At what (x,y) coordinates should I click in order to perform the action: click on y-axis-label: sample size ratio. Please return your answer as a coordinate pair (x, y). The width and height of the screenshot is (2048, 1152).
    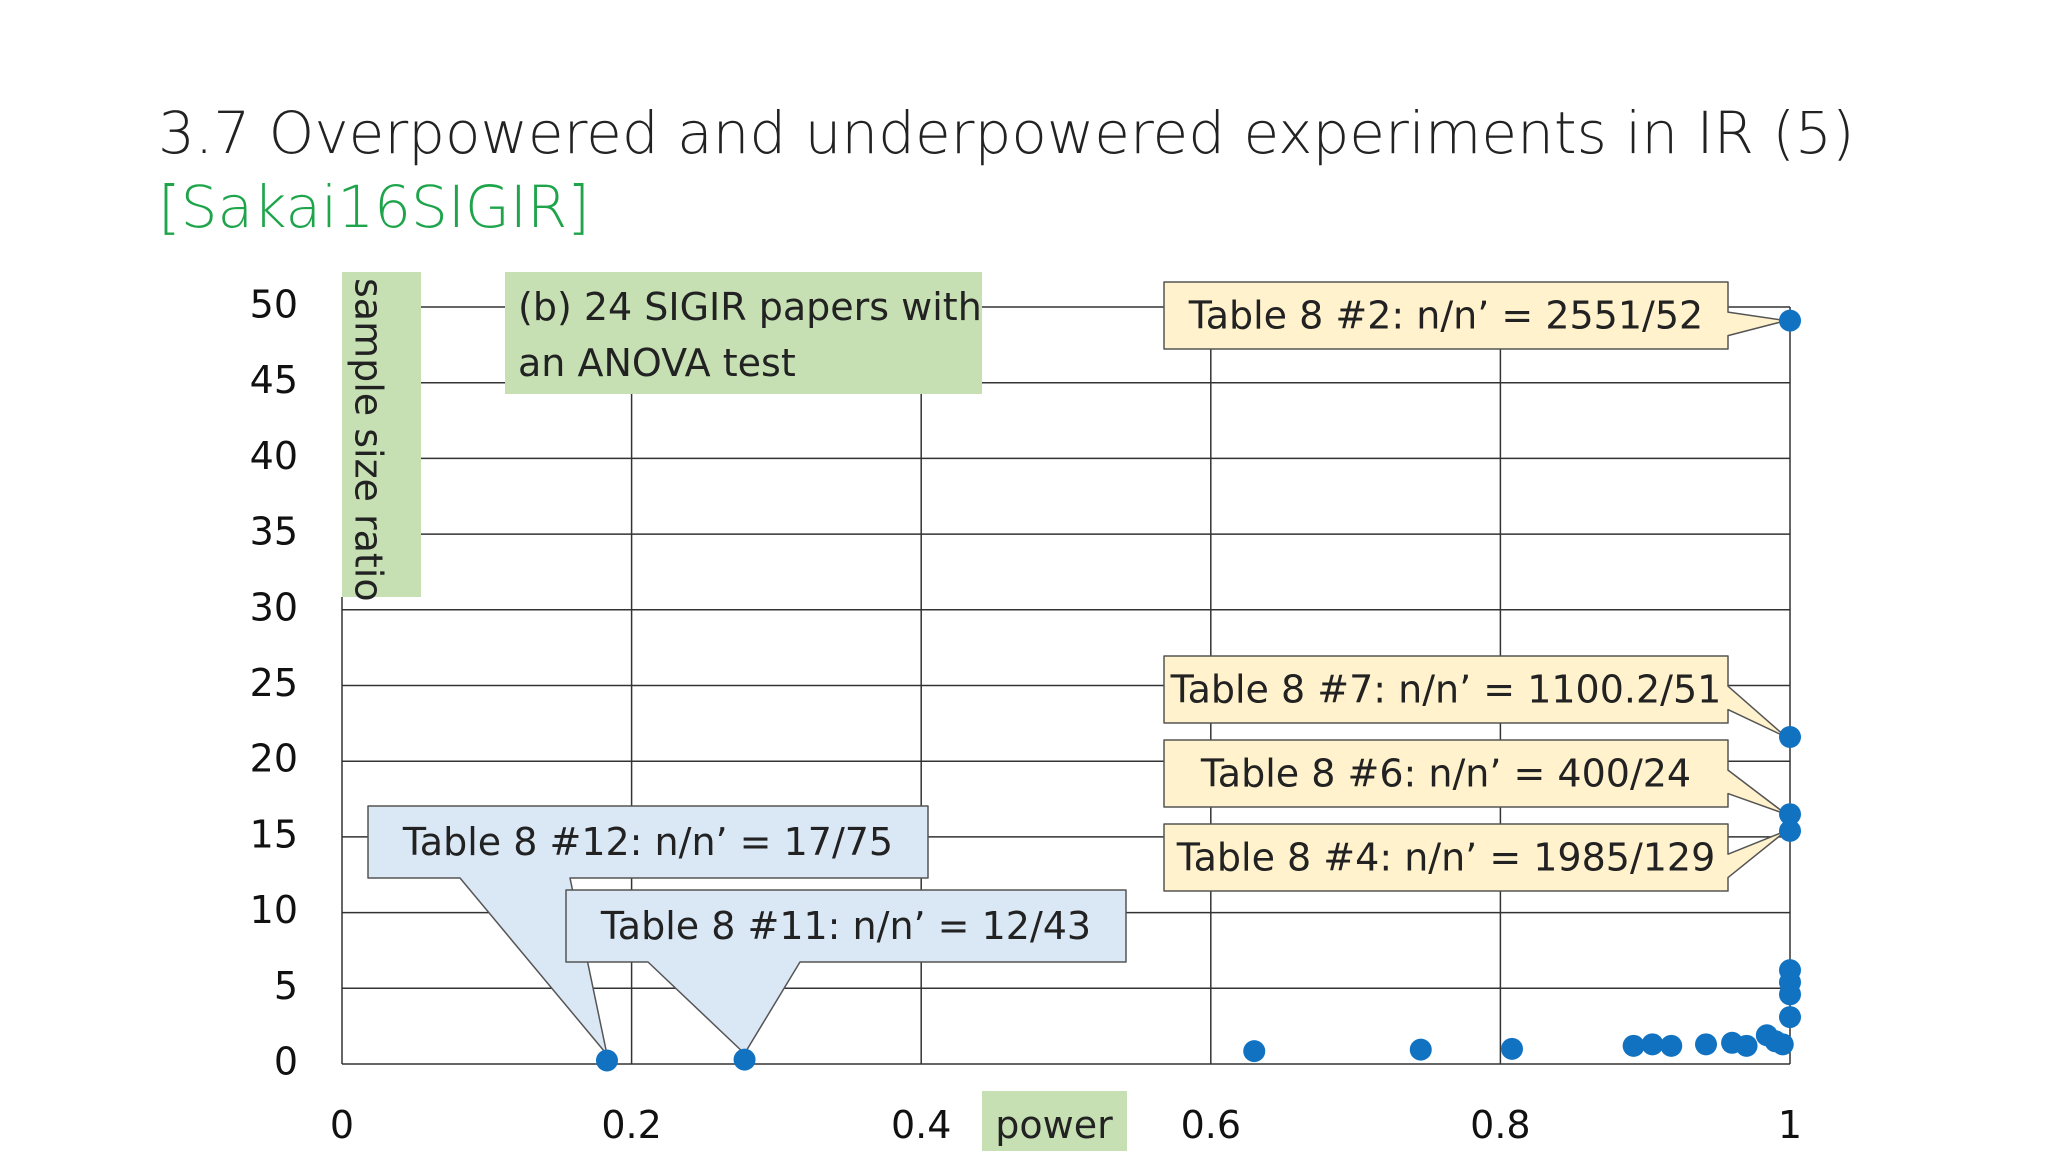
    Looking at the image, I should click on (369, 440).